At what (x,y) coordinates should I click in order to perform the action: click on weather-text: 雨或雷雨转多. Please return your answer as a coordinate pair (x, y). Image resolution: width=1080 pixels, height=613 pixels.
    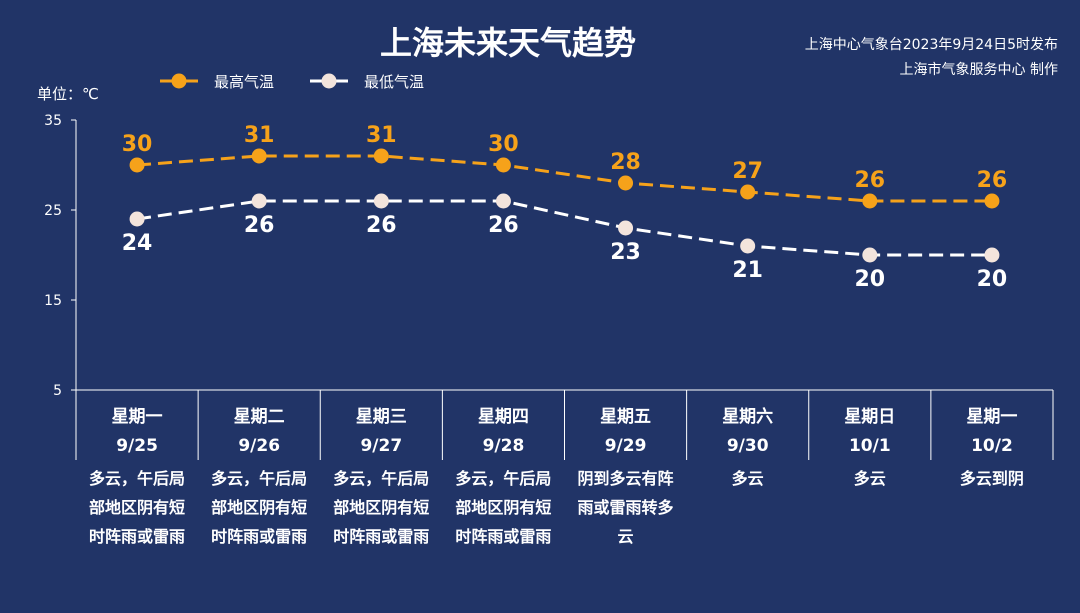
    Looking at the image, I should click on (626, 507).